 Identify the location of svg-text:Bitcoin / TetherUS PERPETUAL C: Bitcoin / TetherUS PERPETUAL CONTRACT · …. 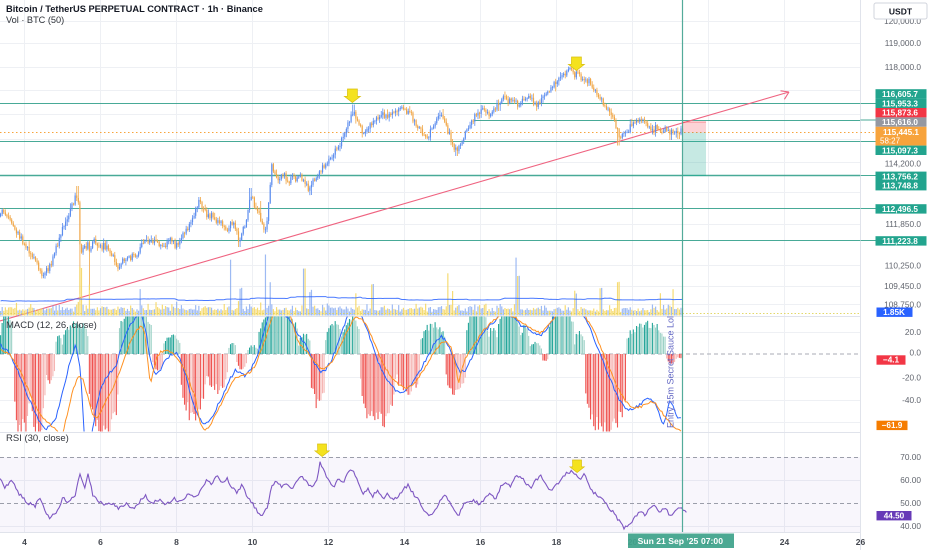
(134, 9).